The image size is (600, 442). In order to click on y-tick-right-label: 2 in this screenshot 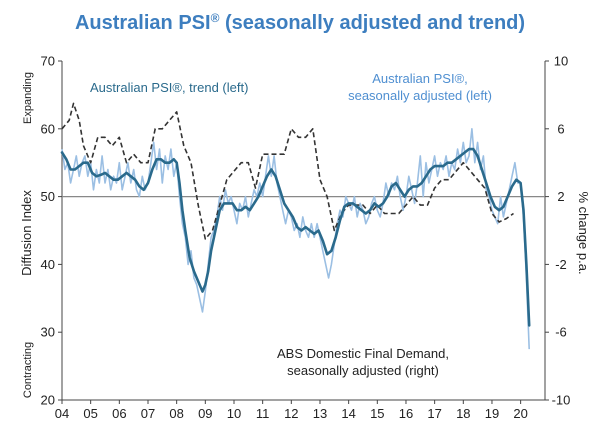, I will do `click(560, 196)`.